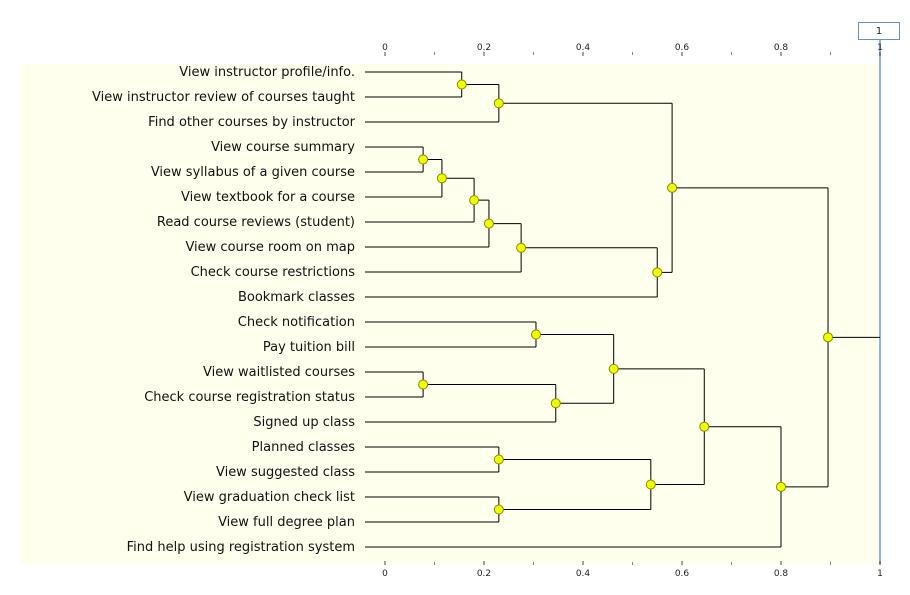 The width and height of the screenshot is (910, 595). Describe the element at coordinates (256, 222) in the screenshot. I see `leaf-label: Read course reviews (student)` at that location.